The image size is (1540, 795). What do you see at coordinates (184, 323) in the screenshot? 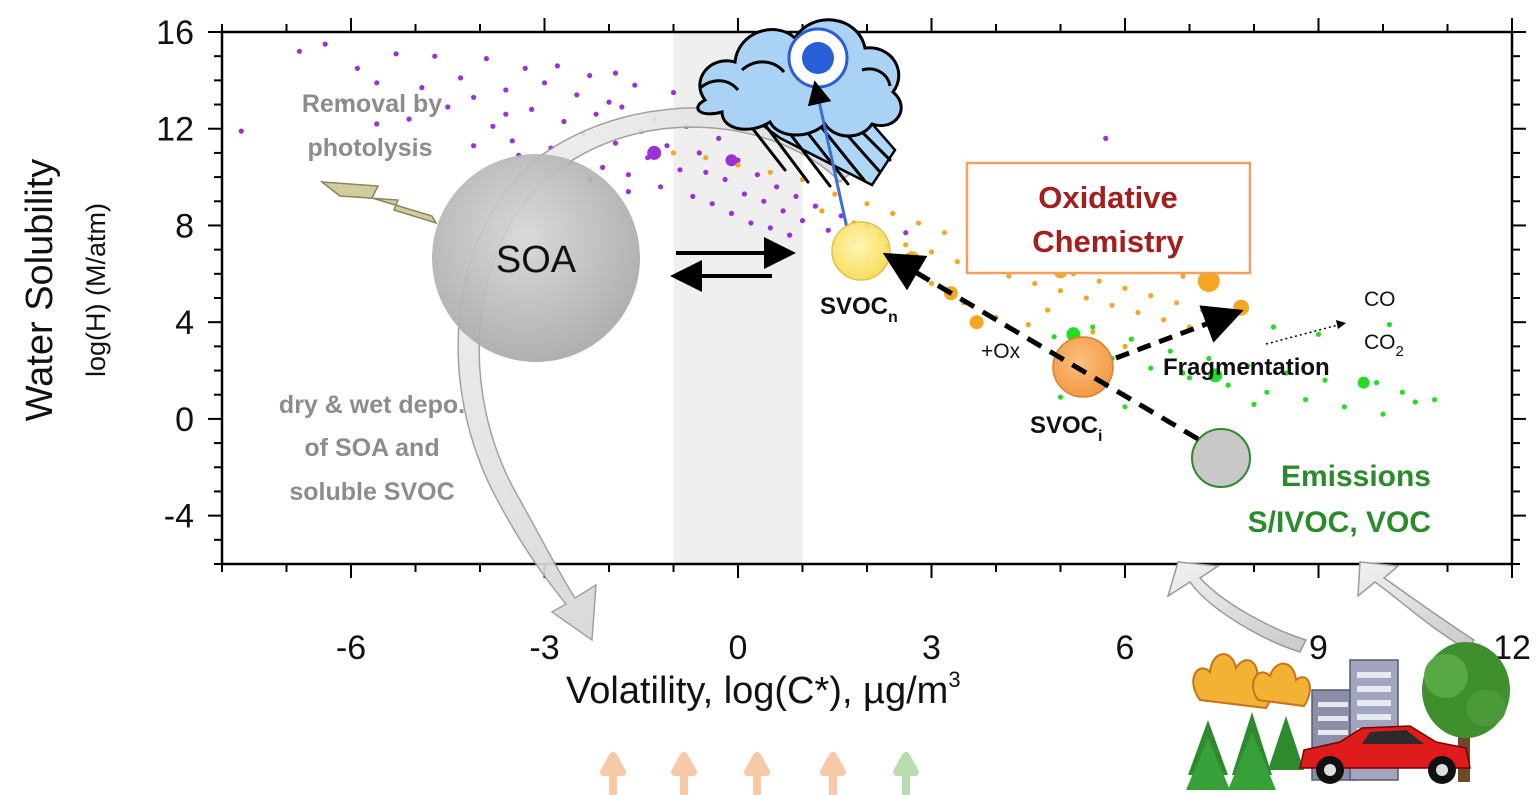
I see `y-tick-label: 4` at bounding box center [184, 323].